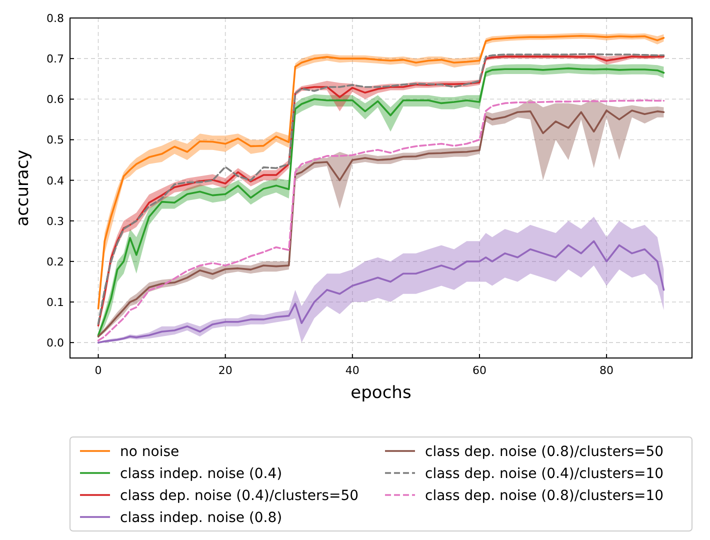 Image resolution: width=710 pixels, height=540 pixels. What do you see at coordinates (544, 452) in the screenshot?
I see `legend-label: class dep. noise (0.8)/clusters=50` at bounding box center [544, 452].